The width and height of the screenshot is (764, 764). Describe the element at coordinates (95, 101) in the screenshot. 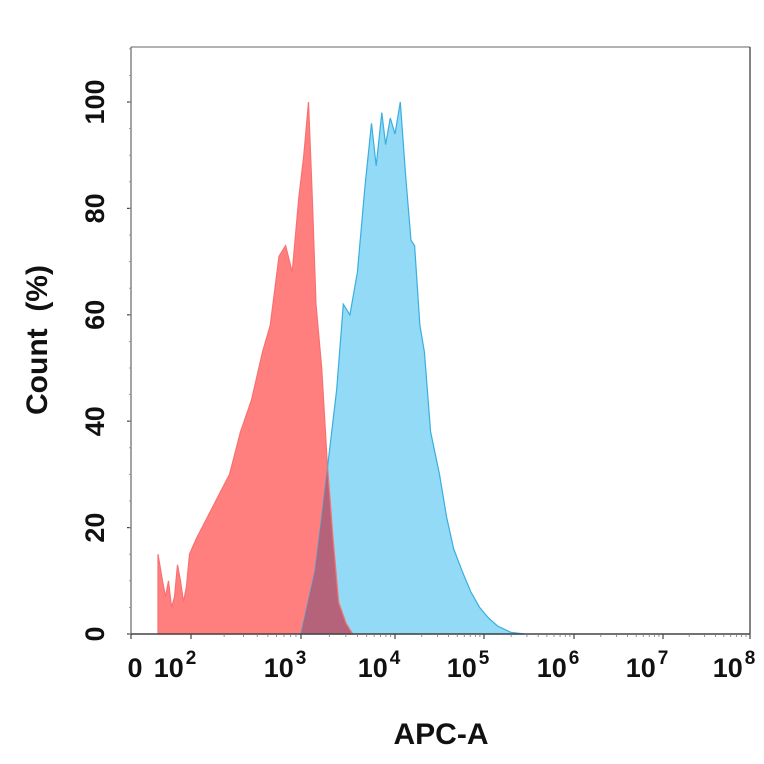

I see `y-tick-label: 100` at that location.